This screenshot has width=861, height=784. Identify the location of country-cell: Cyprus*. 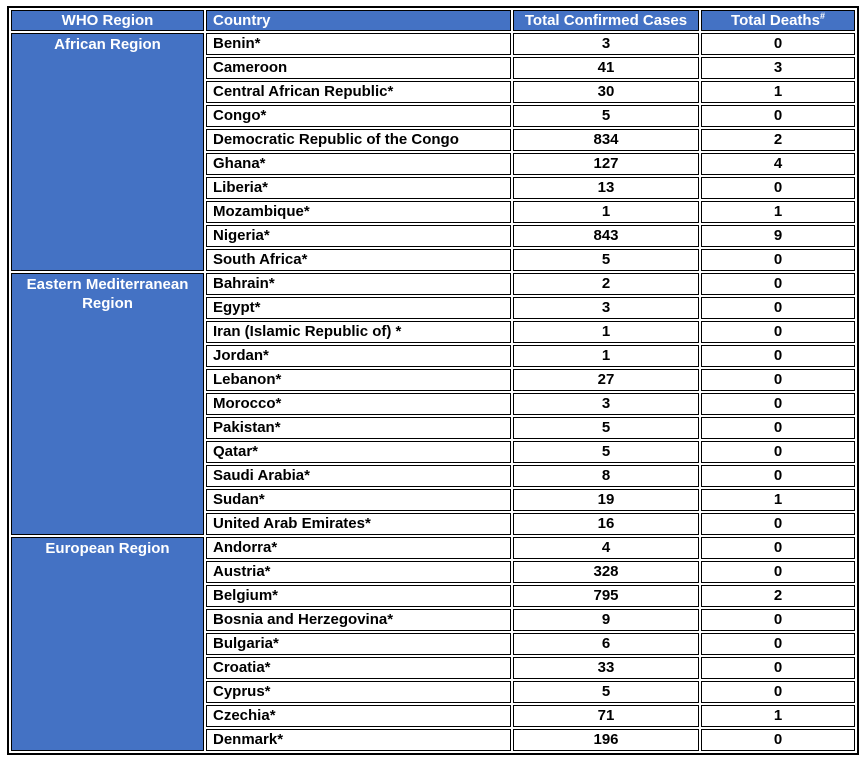
(358, 692).